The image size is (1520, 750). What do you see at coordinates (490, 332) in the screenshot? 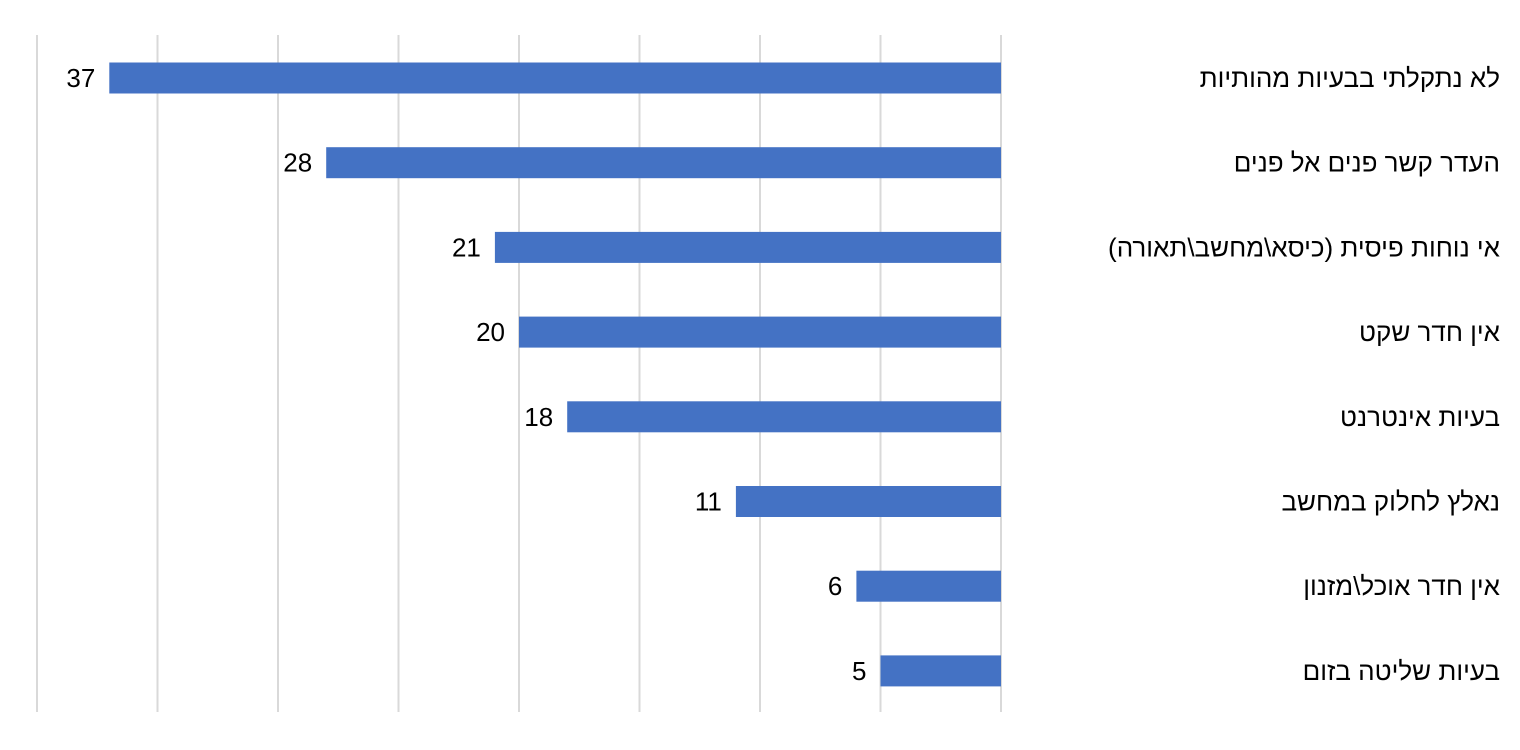
I see `data-label: 20` at bounding box center [490, 332].